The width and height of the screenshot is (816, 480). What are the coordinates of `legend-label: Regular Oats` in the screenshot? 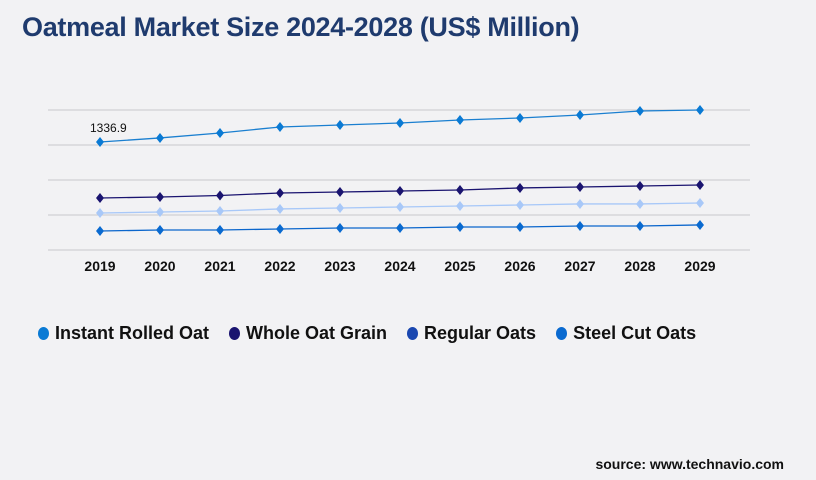 It's located at (480, 333).